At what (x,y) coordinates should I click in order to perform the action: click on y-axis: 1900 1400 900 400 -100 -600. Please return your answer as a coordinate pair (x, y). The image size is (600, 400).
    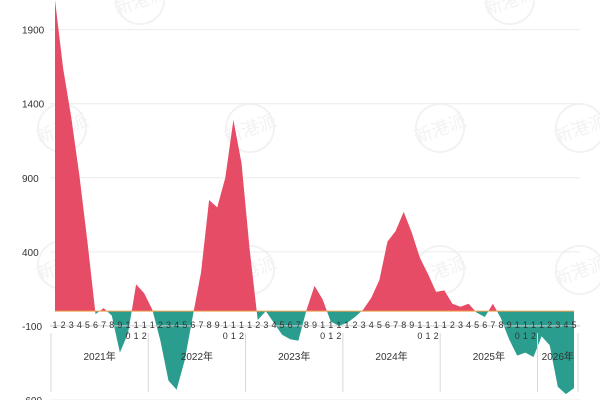
    Looking at the image, I should click on (33, 213).